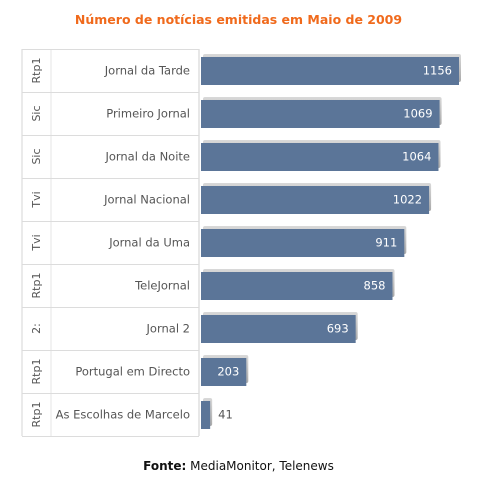  Describe the element at coordinates (338, 329) in the screenshot. I see `data-label: 693` at that location.